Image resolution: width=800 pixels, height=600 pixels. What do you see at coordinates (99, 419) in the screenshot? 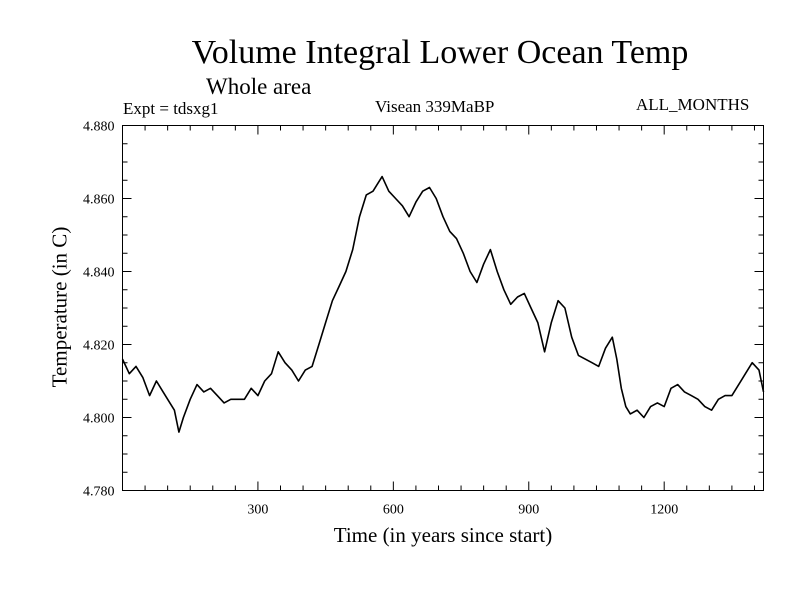
I see `y-tick-label: 4.800` at bounding box center [99, 419].